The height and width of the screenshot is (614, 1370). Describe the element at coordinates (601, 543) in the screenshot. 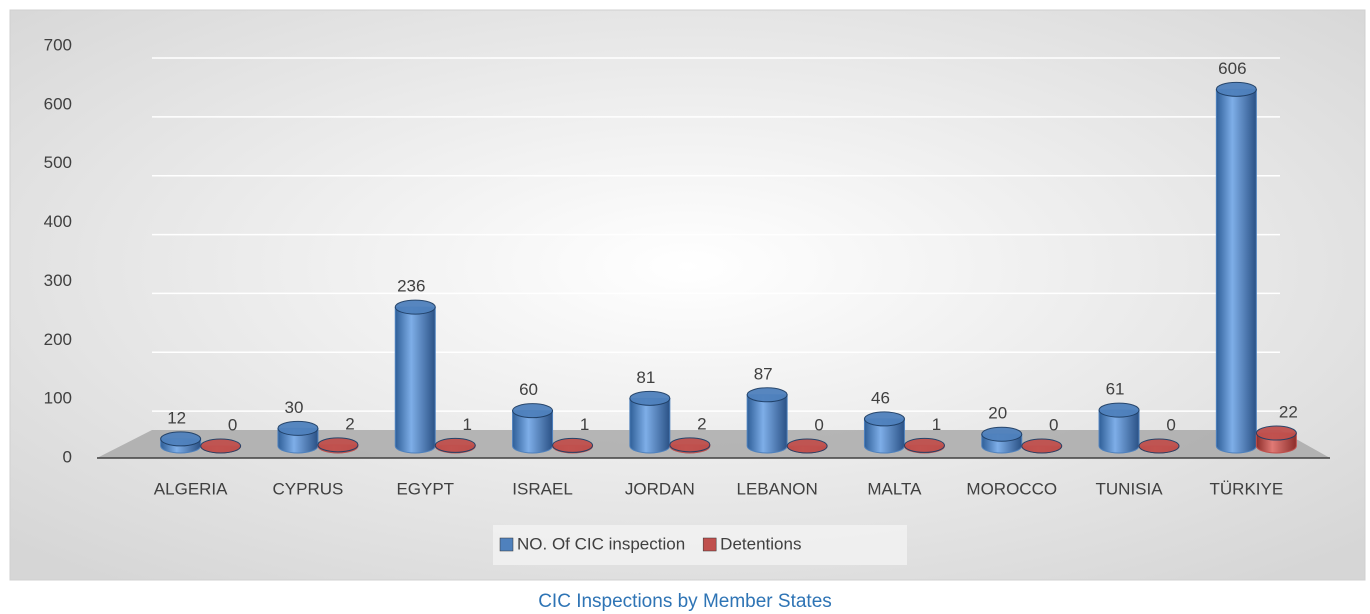

I see `legend-label: NO. Of CIC inspection` at that location.